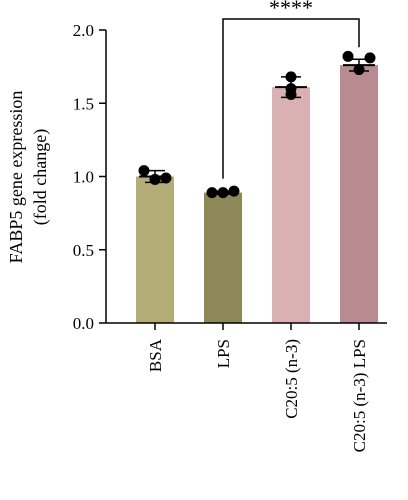 The image size is (408, 500). I want to click on x-tick-label: C20:5 (n-3), so click(291, 379).